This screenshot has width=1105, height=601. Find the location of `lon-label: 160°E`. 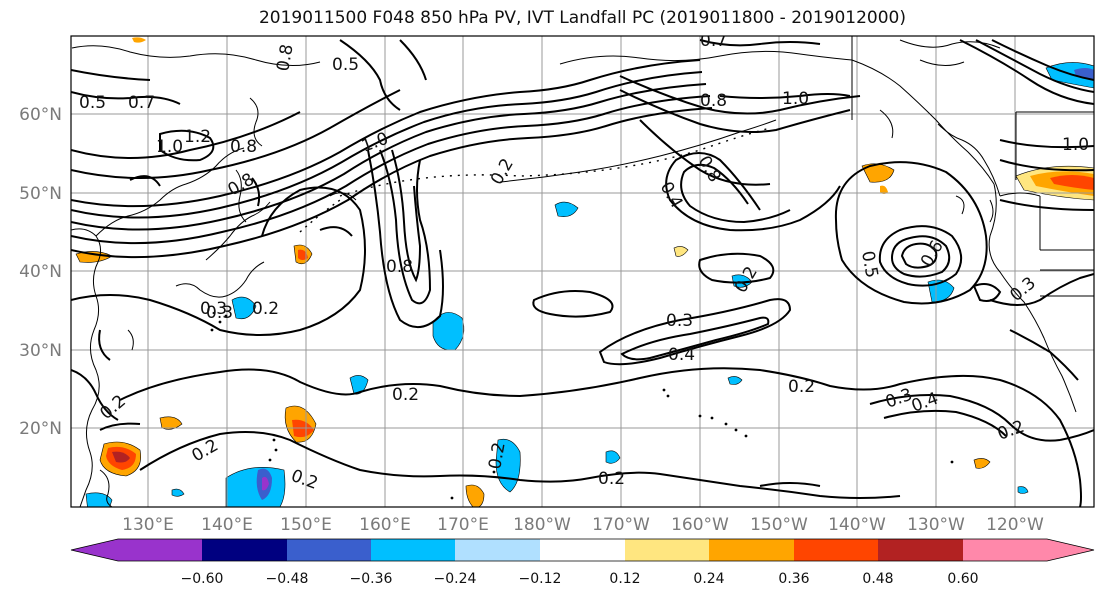

lon-label: 160°E is located at coordinates (385, 525).